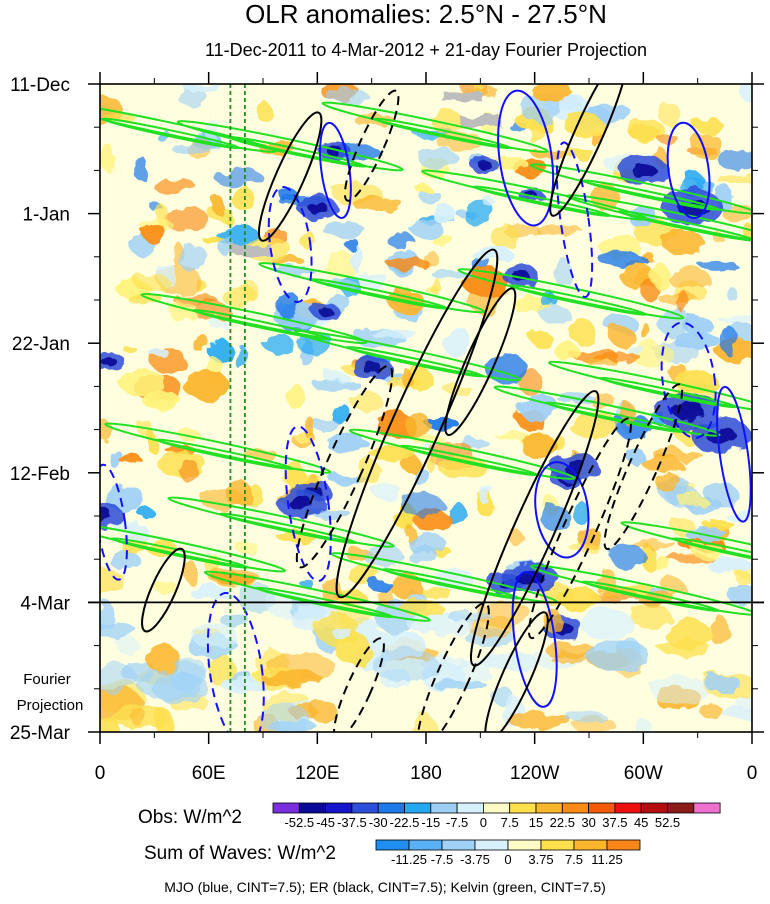  What do you see at coordinates (475, 859) in the screenshot?
I see `legend-level-label: -3.75` at bounding box center [475, 859].